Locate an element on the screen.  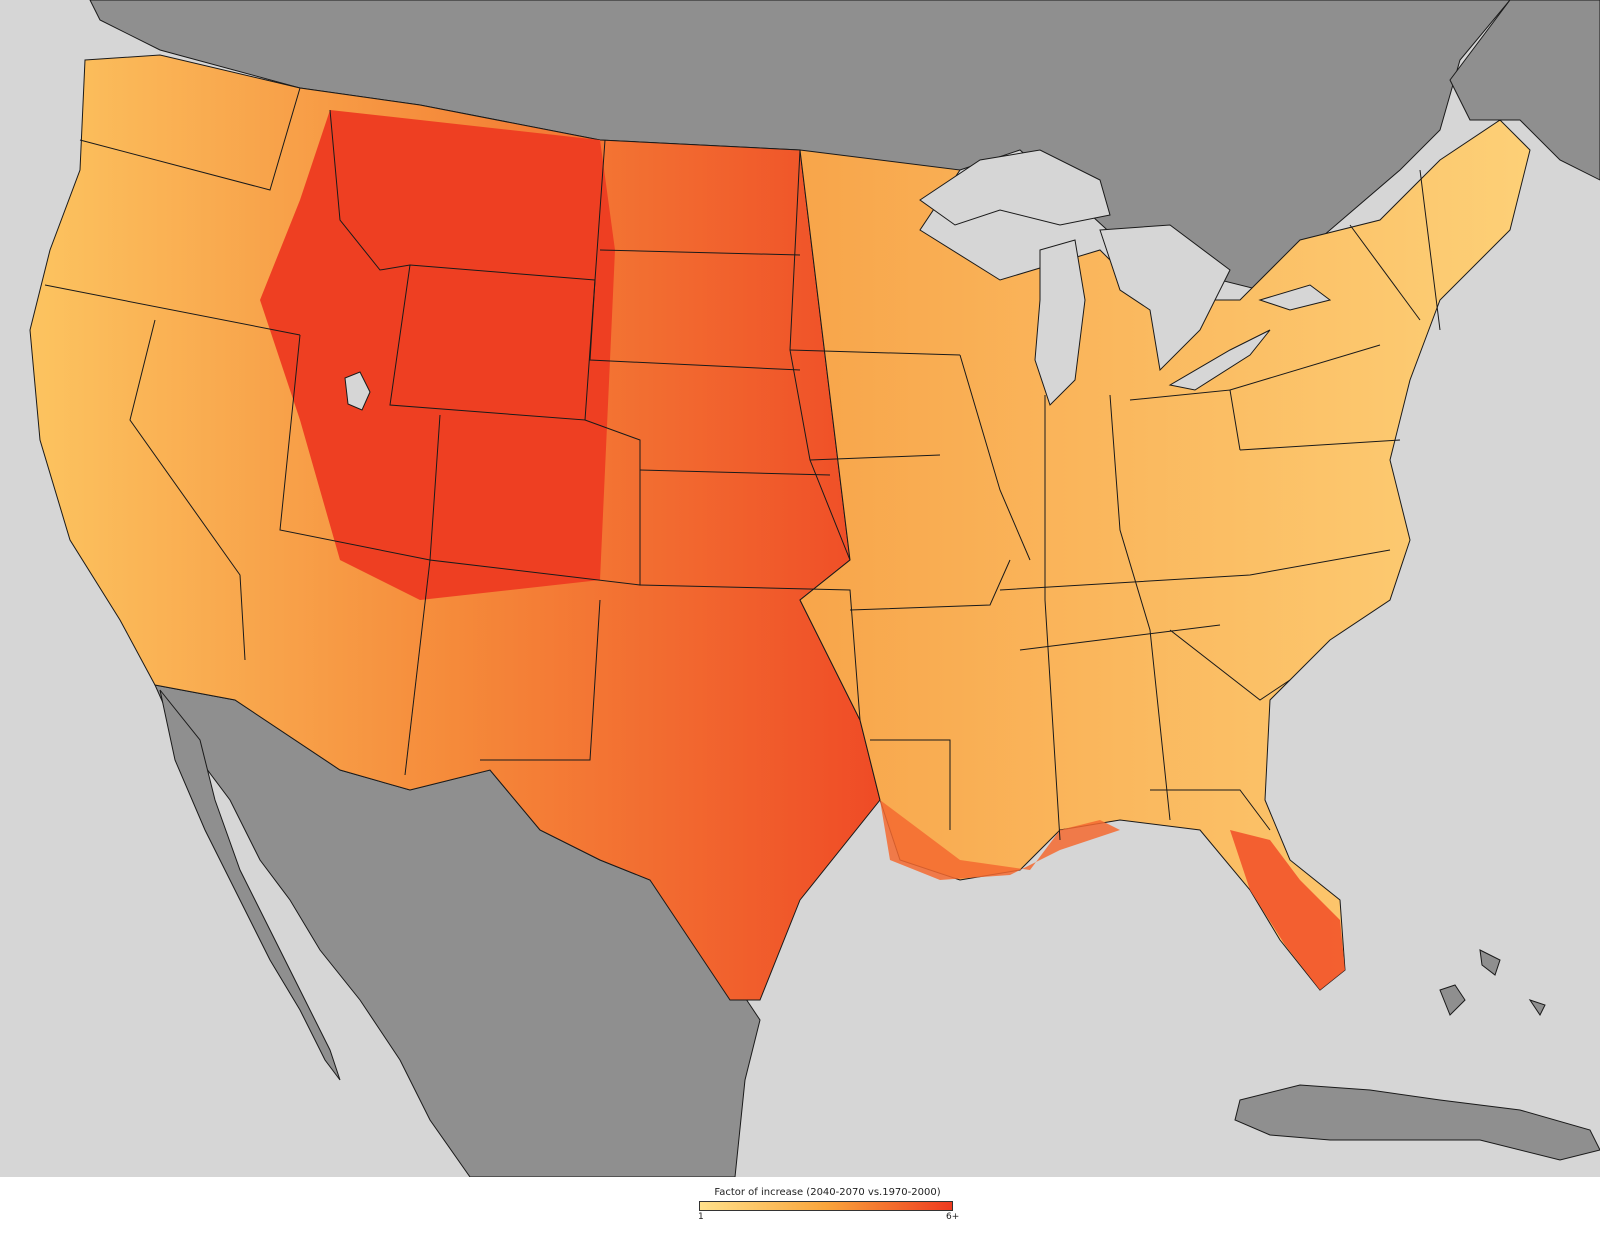
bahamas is located at coordinates (1492, 982).